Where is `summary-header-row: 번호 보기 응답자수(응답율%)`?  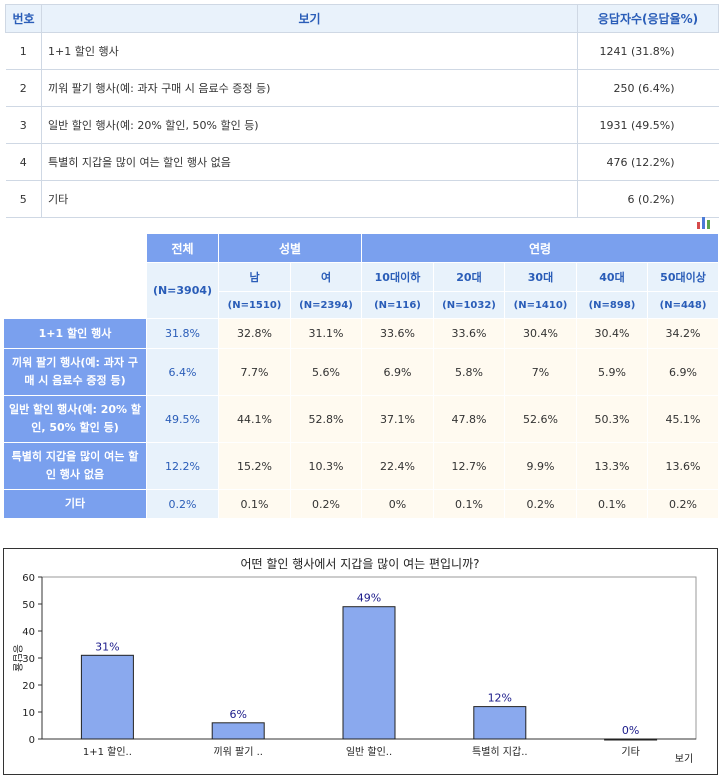
summary-header-row: 번호 보기 응답자수(응답율%) is located at coordinates (362, 18).